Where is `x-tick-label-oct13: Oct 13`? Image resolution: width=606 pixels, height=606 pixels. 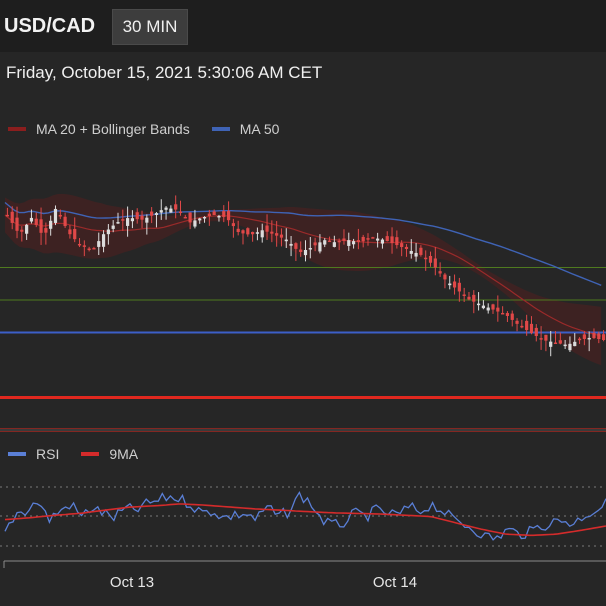 x-tick-label-oct13: Oct 13 is located at coordinates (132, 582).